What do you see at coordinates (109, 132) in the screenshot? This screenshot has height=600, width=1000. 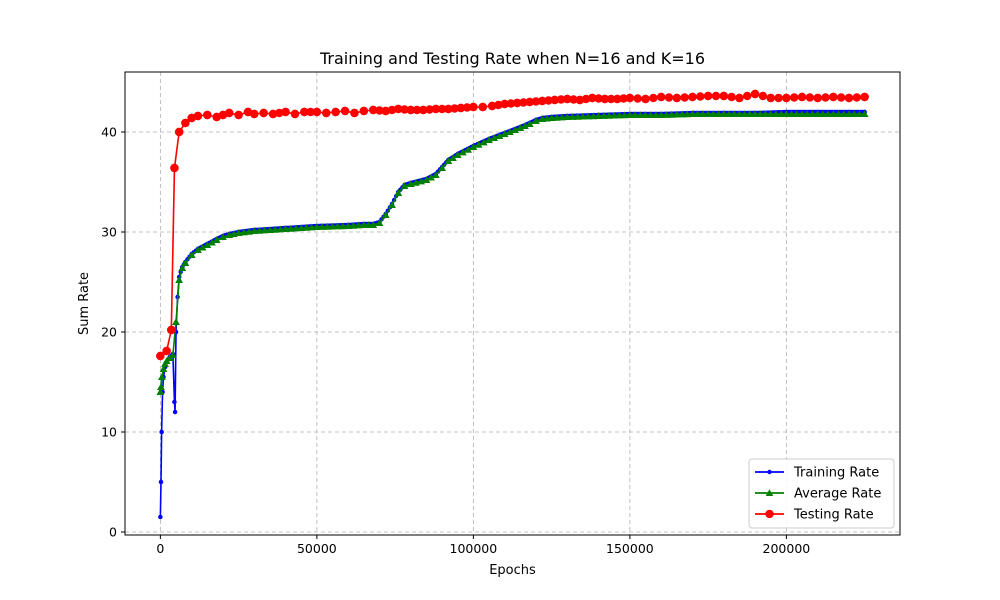 I see `y-tick-label: 40` at bounding box center [109, 132].